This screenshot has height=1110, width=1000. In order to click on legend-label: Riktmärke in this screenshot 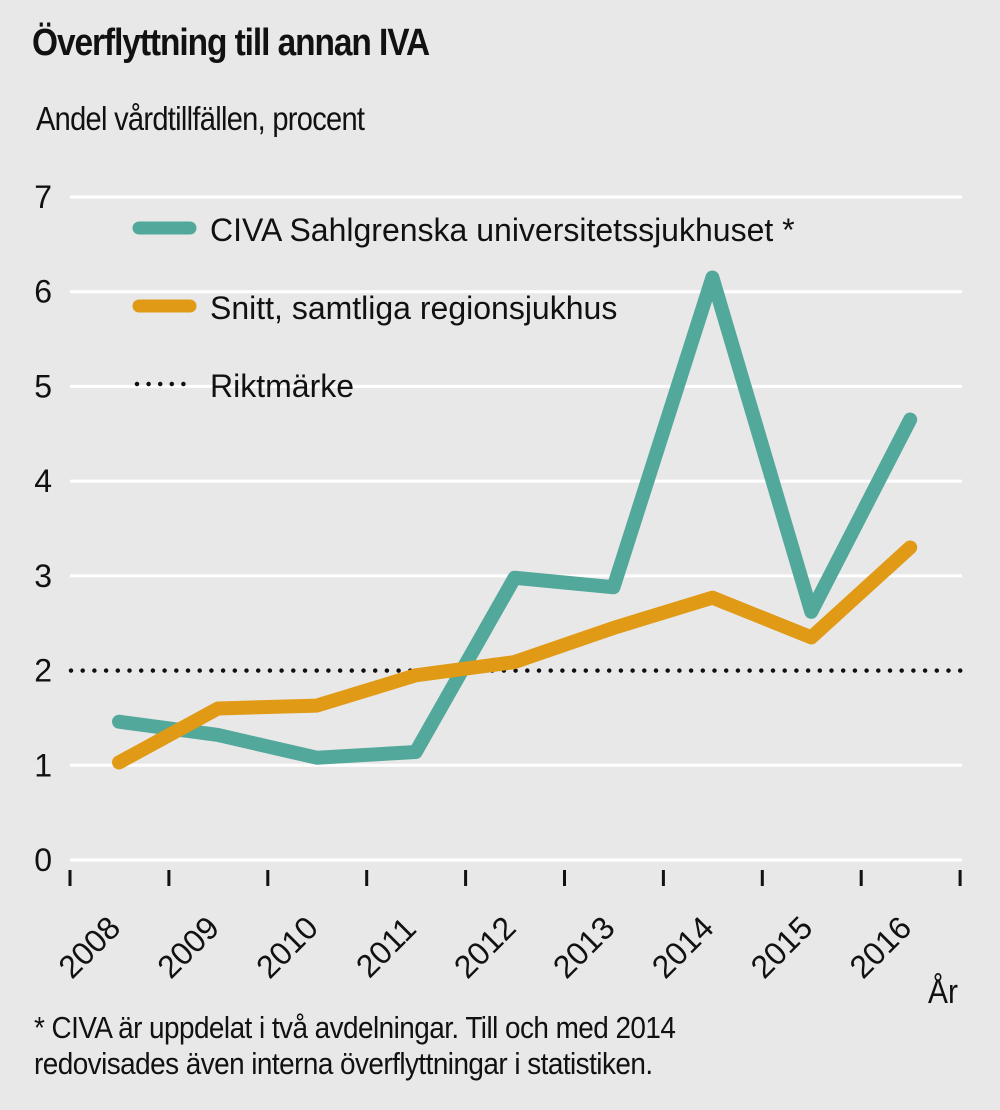, I will do `click(282, 386)`.